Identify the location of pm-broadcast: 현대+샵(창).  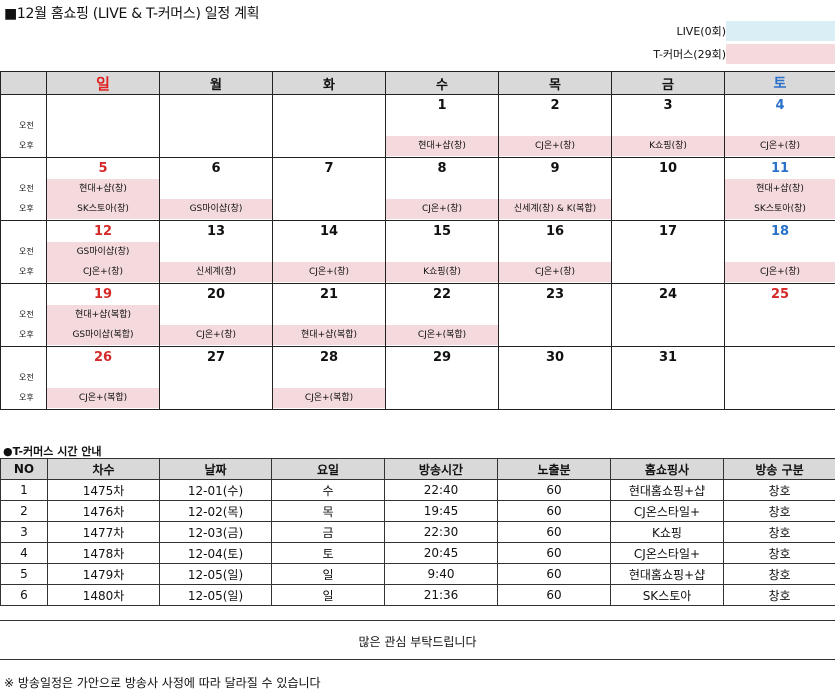
(442, 146).